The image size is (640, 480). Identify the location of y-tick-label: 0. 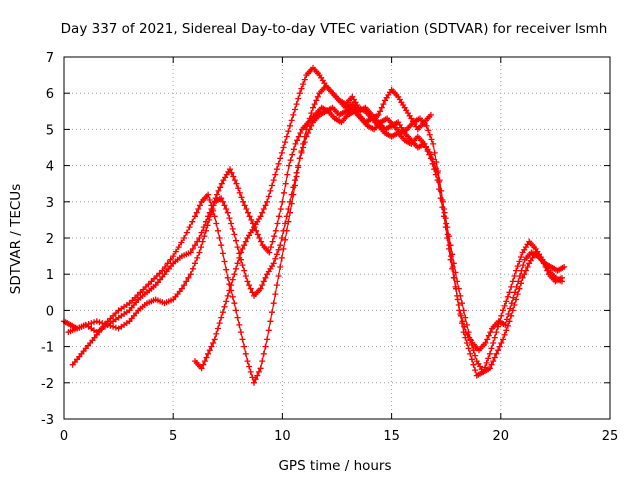
(50, 311).